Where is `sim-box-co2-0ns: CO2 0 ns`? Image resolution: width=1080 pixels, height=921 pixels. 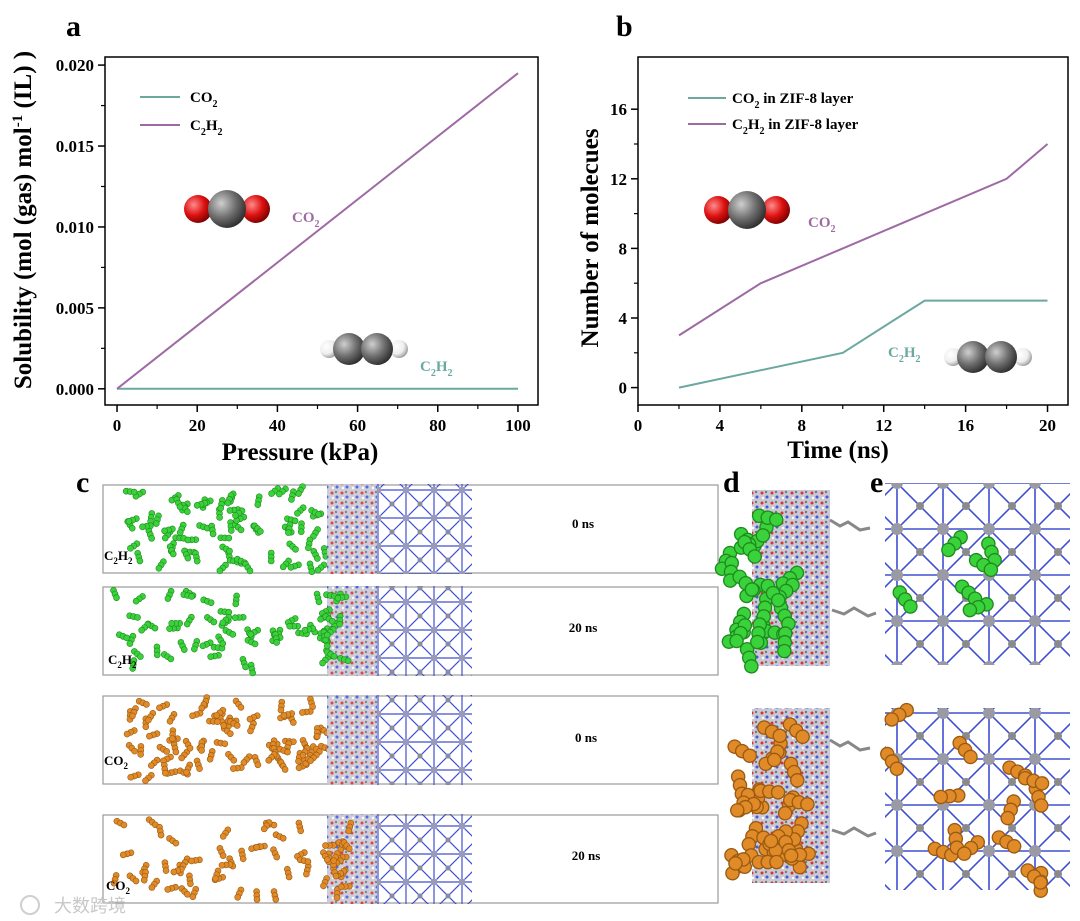
sim-box-co2-0ns: CO2 0 ns is located at coordinates (410, 739).